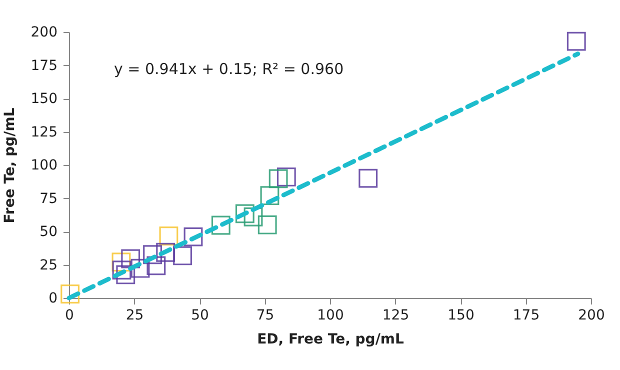 This screenshot has width=620, height=370. I want to click on x-tick-label: 75, so click(265, 316).